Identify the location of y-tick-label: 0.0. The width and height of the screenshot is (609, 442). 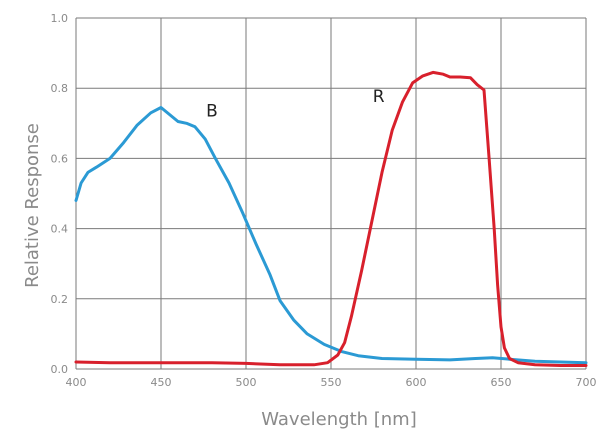
(60, 369).